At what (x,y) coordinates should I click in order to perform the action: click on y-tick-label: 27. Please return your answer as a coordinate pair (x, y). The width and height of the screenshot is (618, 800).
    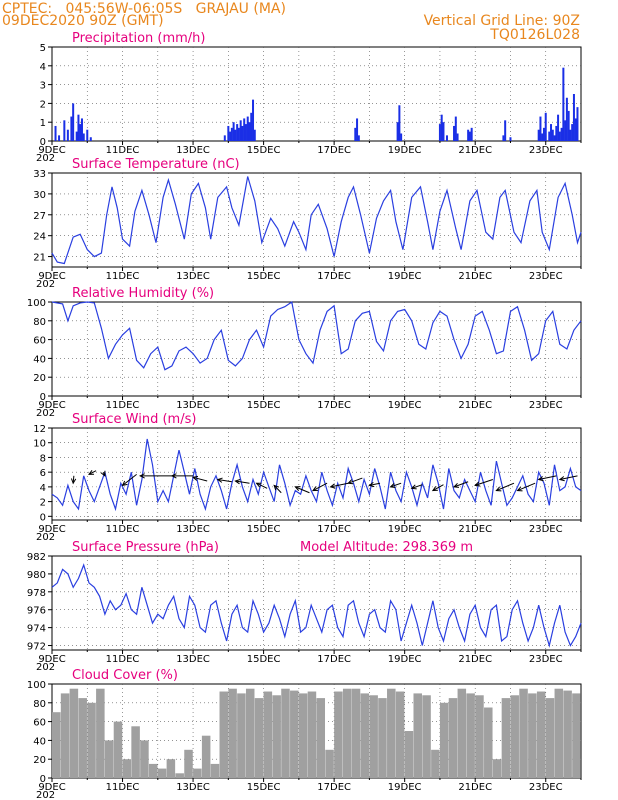
    Looking at the image, I should click on (39, 216).